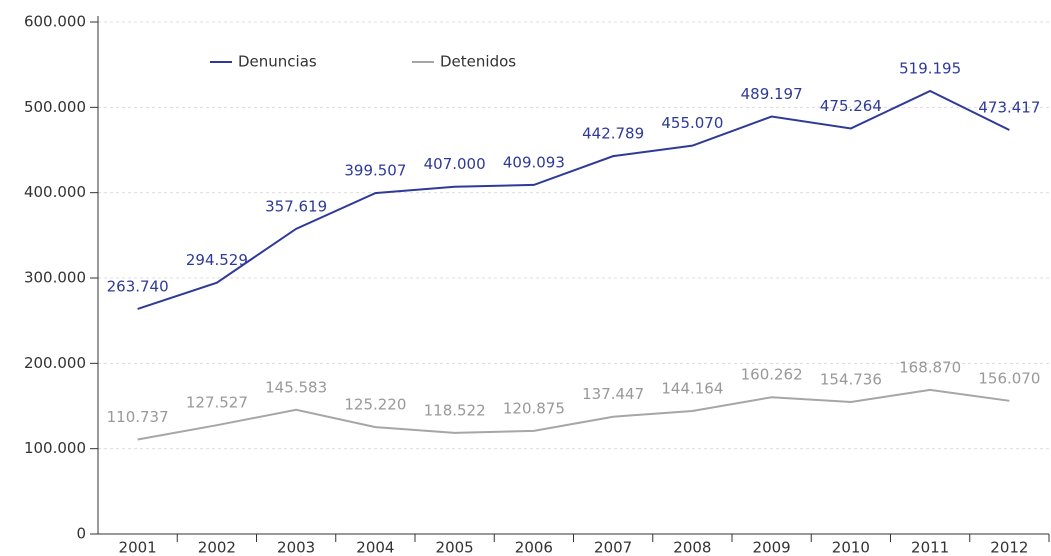 The image size is (1051, 556). What do you see at coordinates (1009, 378) in the screenshot?
I see `data-label: 156.070` at bounding box center [1009, 378].